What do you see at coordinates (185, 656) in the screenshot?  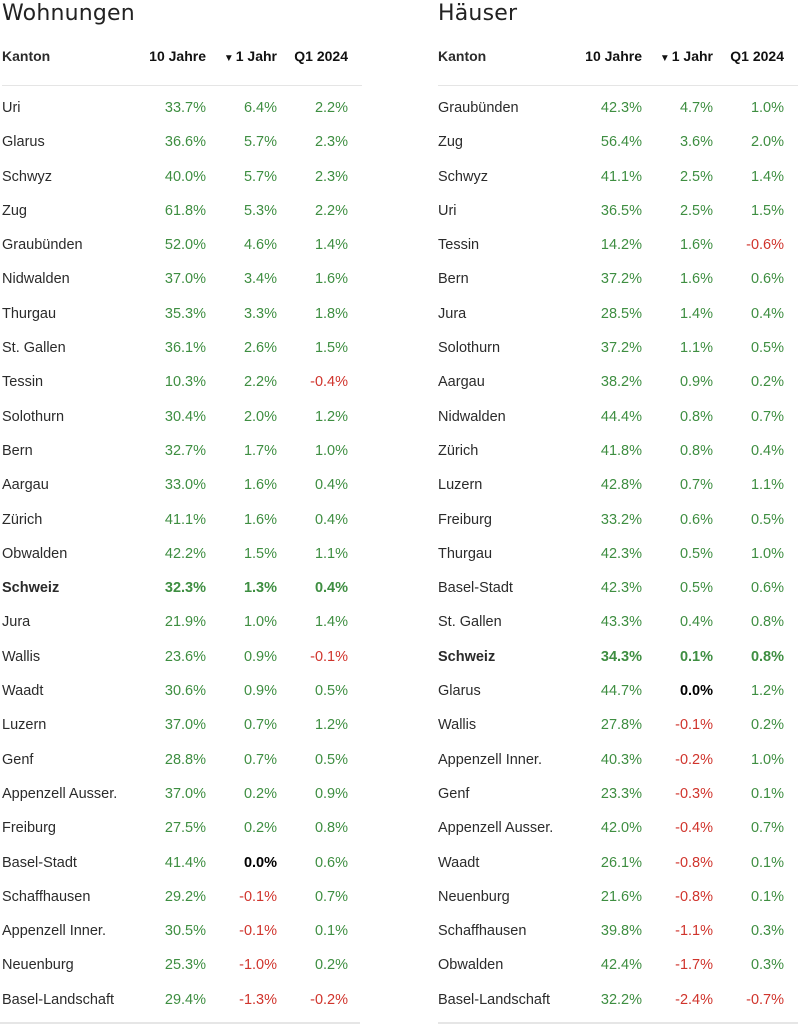 I see `cell-10-jahre: 23.6%` at bounding box center [185, 656].